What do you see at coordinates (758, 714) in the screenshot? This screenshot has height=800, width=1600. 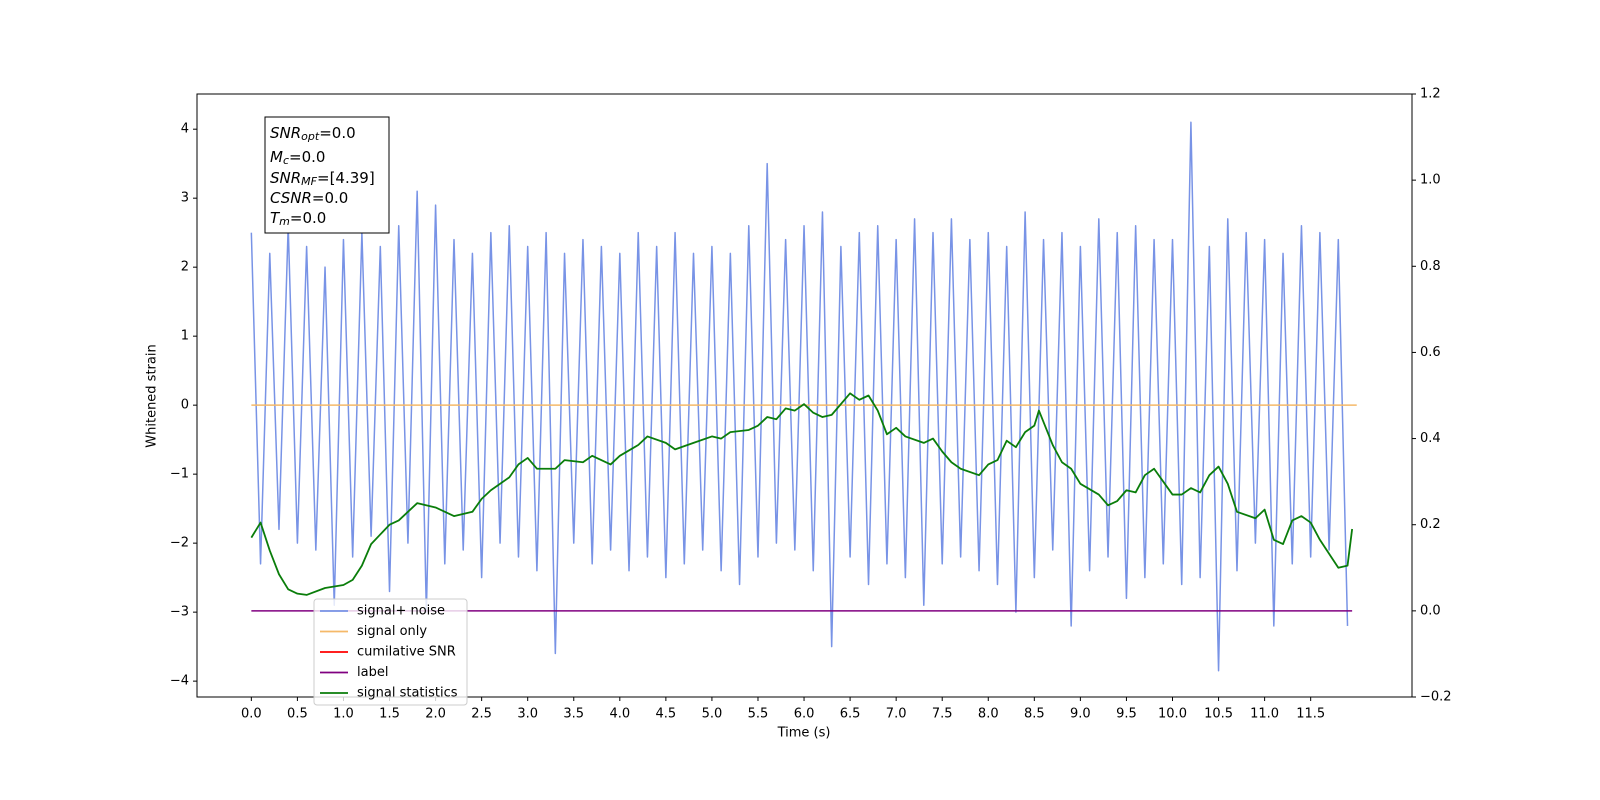 I see `x-tick-label: 5.5` at bounding box center [758, 714].